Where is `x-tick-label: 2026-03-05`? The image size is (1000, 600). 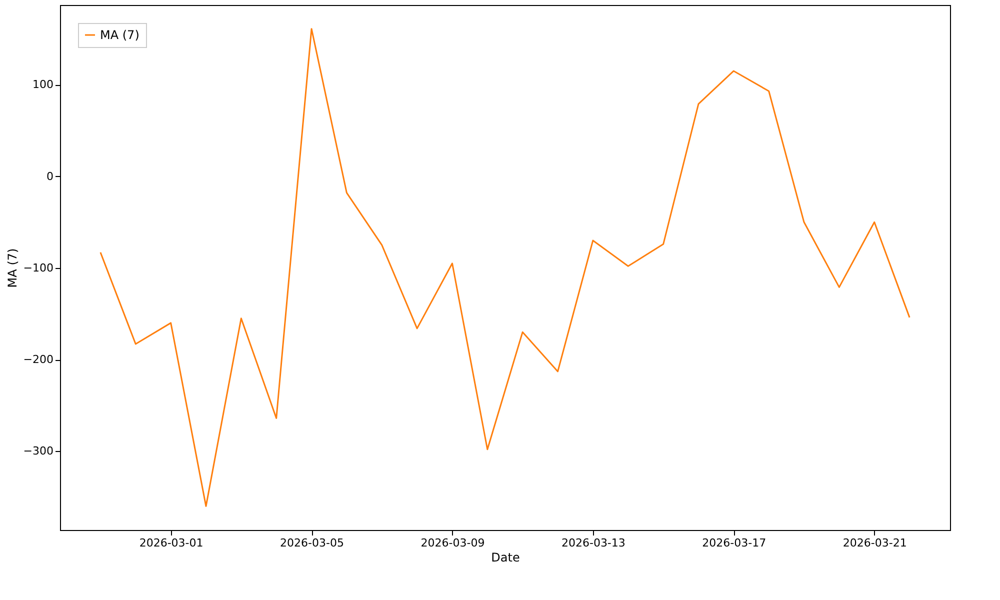
x-tick-label: 2026-03-05 is located at coordinates (312, 543).